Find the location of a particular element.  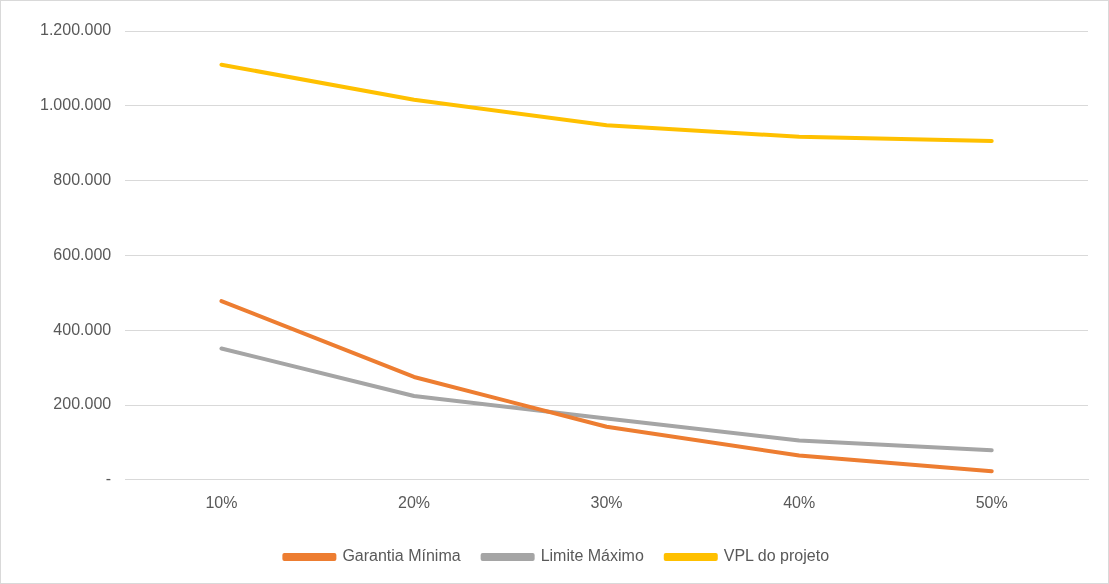

x-tick-label: 50% is located at coordinates (991, 502).